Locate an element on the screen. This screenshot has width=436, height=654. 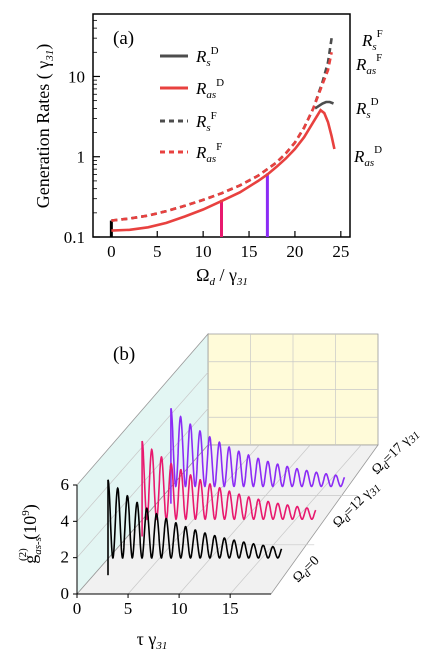
panel-b-curves is located at coordinates (226, 492).